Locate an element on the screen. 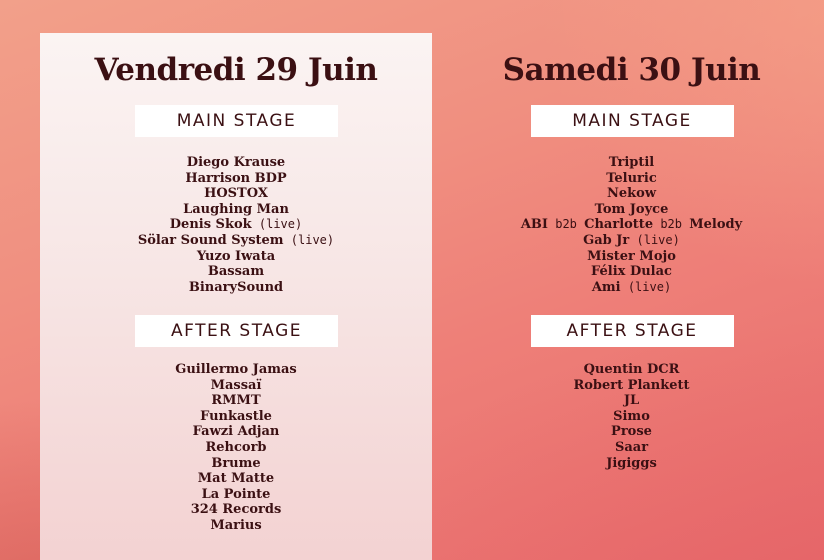 The height and width of the screenshot is (560, 824). artist-name: Brume is located at coordinates (236, 463).